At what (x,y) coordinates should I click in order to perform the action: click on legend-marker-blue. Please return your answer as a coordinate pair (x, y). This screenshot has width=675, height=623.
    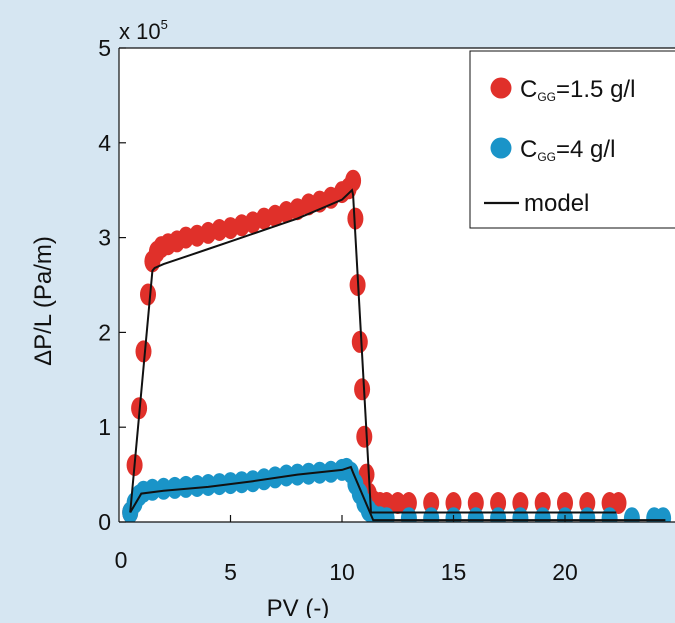
    Looking at the image, I should click on (501, 148).